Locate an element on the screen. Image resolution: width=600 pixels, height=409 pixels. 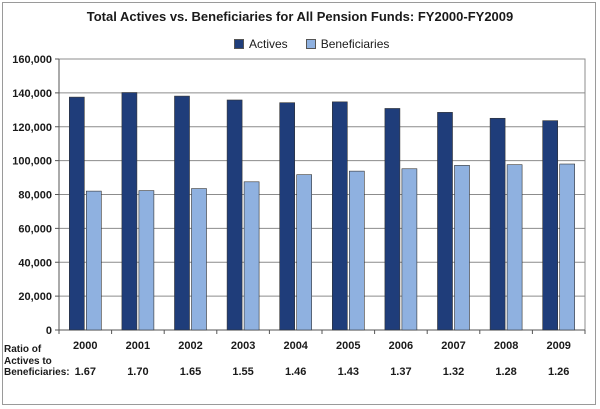
legend-item-beneficiaries: Beneficiaries is located at coordinates (347, 44).